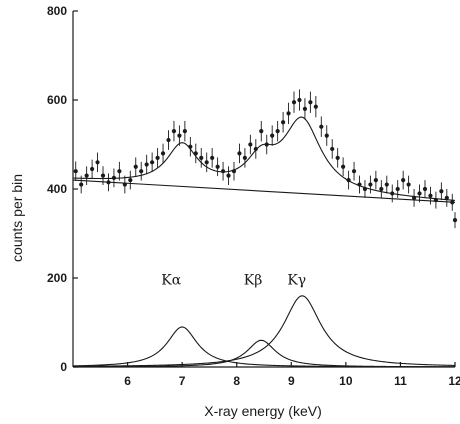 The height and width of the screenshot is (424, 460). I want to click on peak-label: Kγ, so click(296, 281).